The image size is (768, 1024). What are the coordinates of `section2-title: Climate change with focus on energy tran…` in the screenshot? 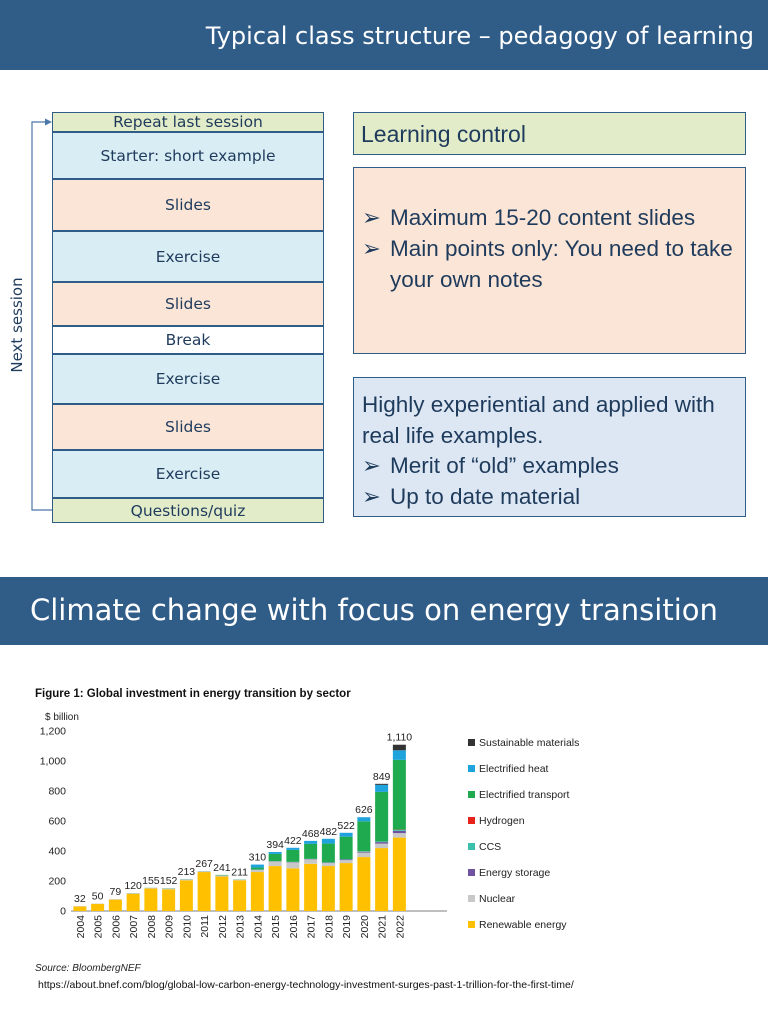 It's located at (374, 610).